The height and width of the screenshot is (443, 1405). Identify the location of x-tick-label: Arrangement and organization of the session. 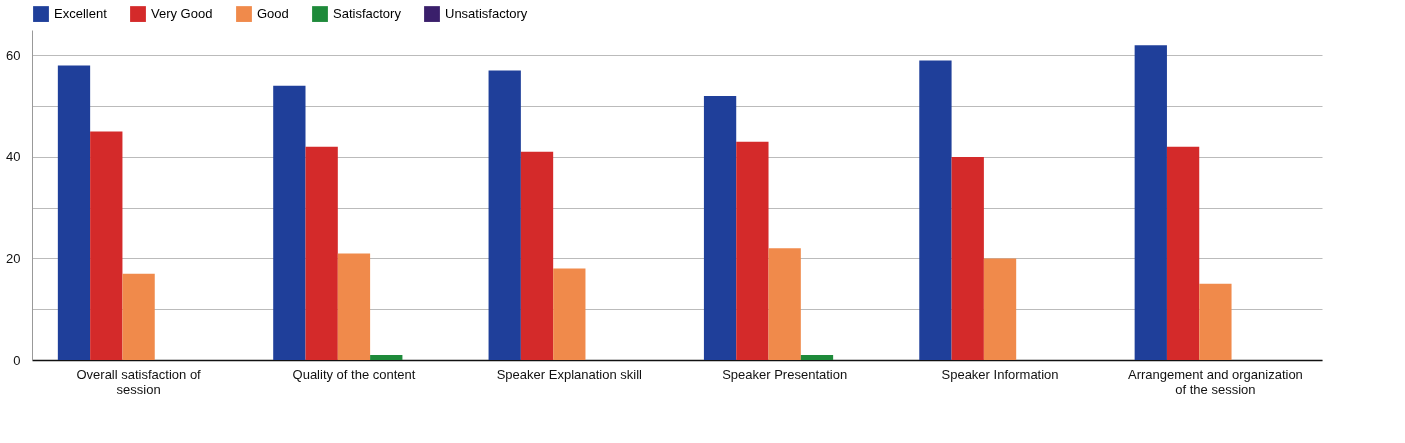
(1215, 381).